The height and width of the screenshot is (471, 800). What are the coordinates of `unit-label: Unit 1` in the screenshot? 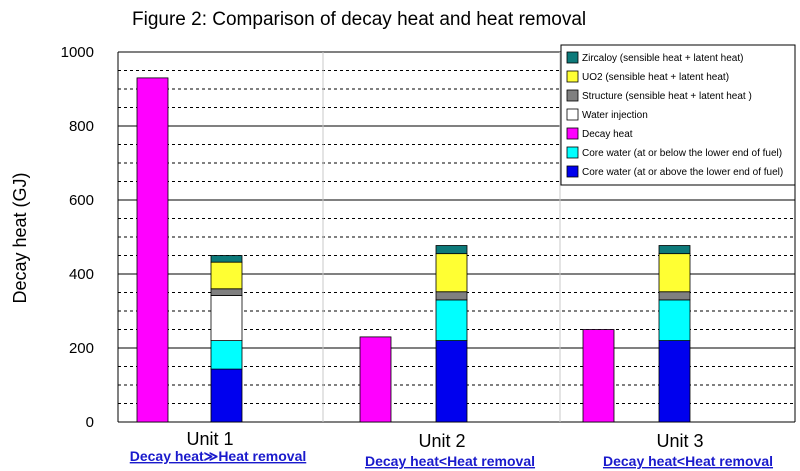 It's located at (209, 439).